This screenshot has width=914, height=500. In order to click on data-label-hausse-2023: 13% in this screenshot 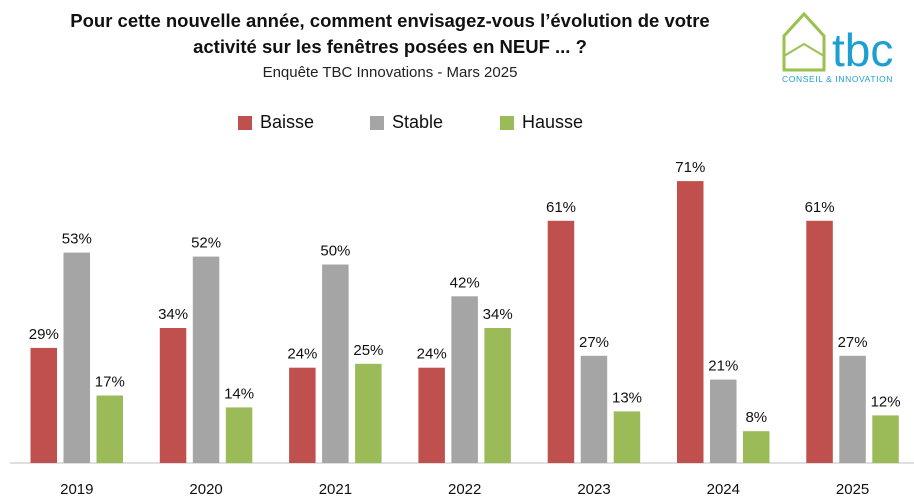, I will do `click(627, 397)`.